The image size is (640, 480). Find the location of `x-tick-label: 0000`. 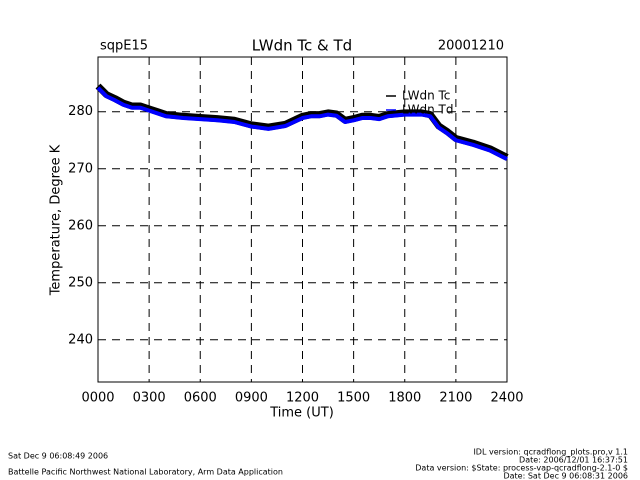

x-tick-label: 0000 is located at coordinates (97, 398).